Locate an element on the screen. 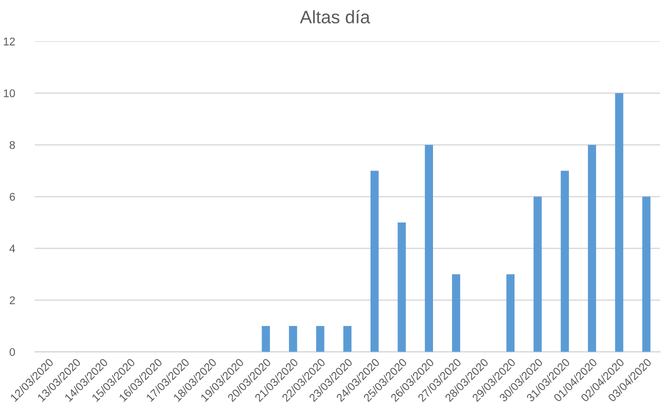  chart-title: Altas día is located at coordinates (335, 17).